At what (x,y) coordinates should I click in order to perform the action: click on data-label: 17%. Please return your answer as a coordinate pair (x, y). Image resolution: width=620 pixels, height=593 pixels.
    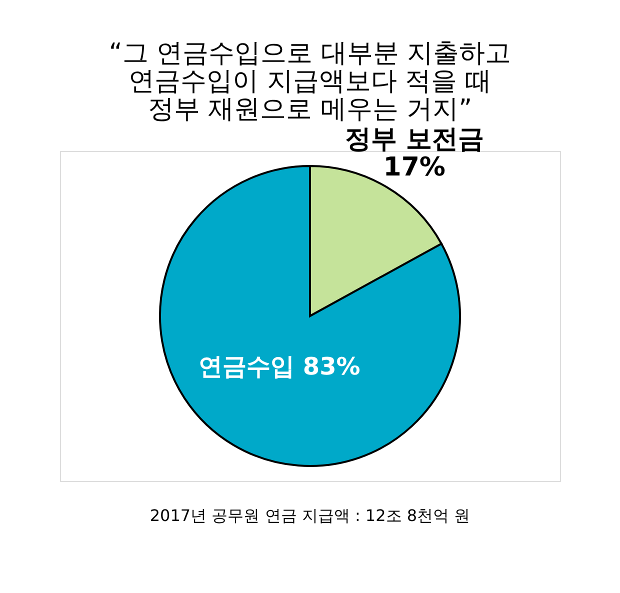
    Looking at the image, I should click on (414, 167).